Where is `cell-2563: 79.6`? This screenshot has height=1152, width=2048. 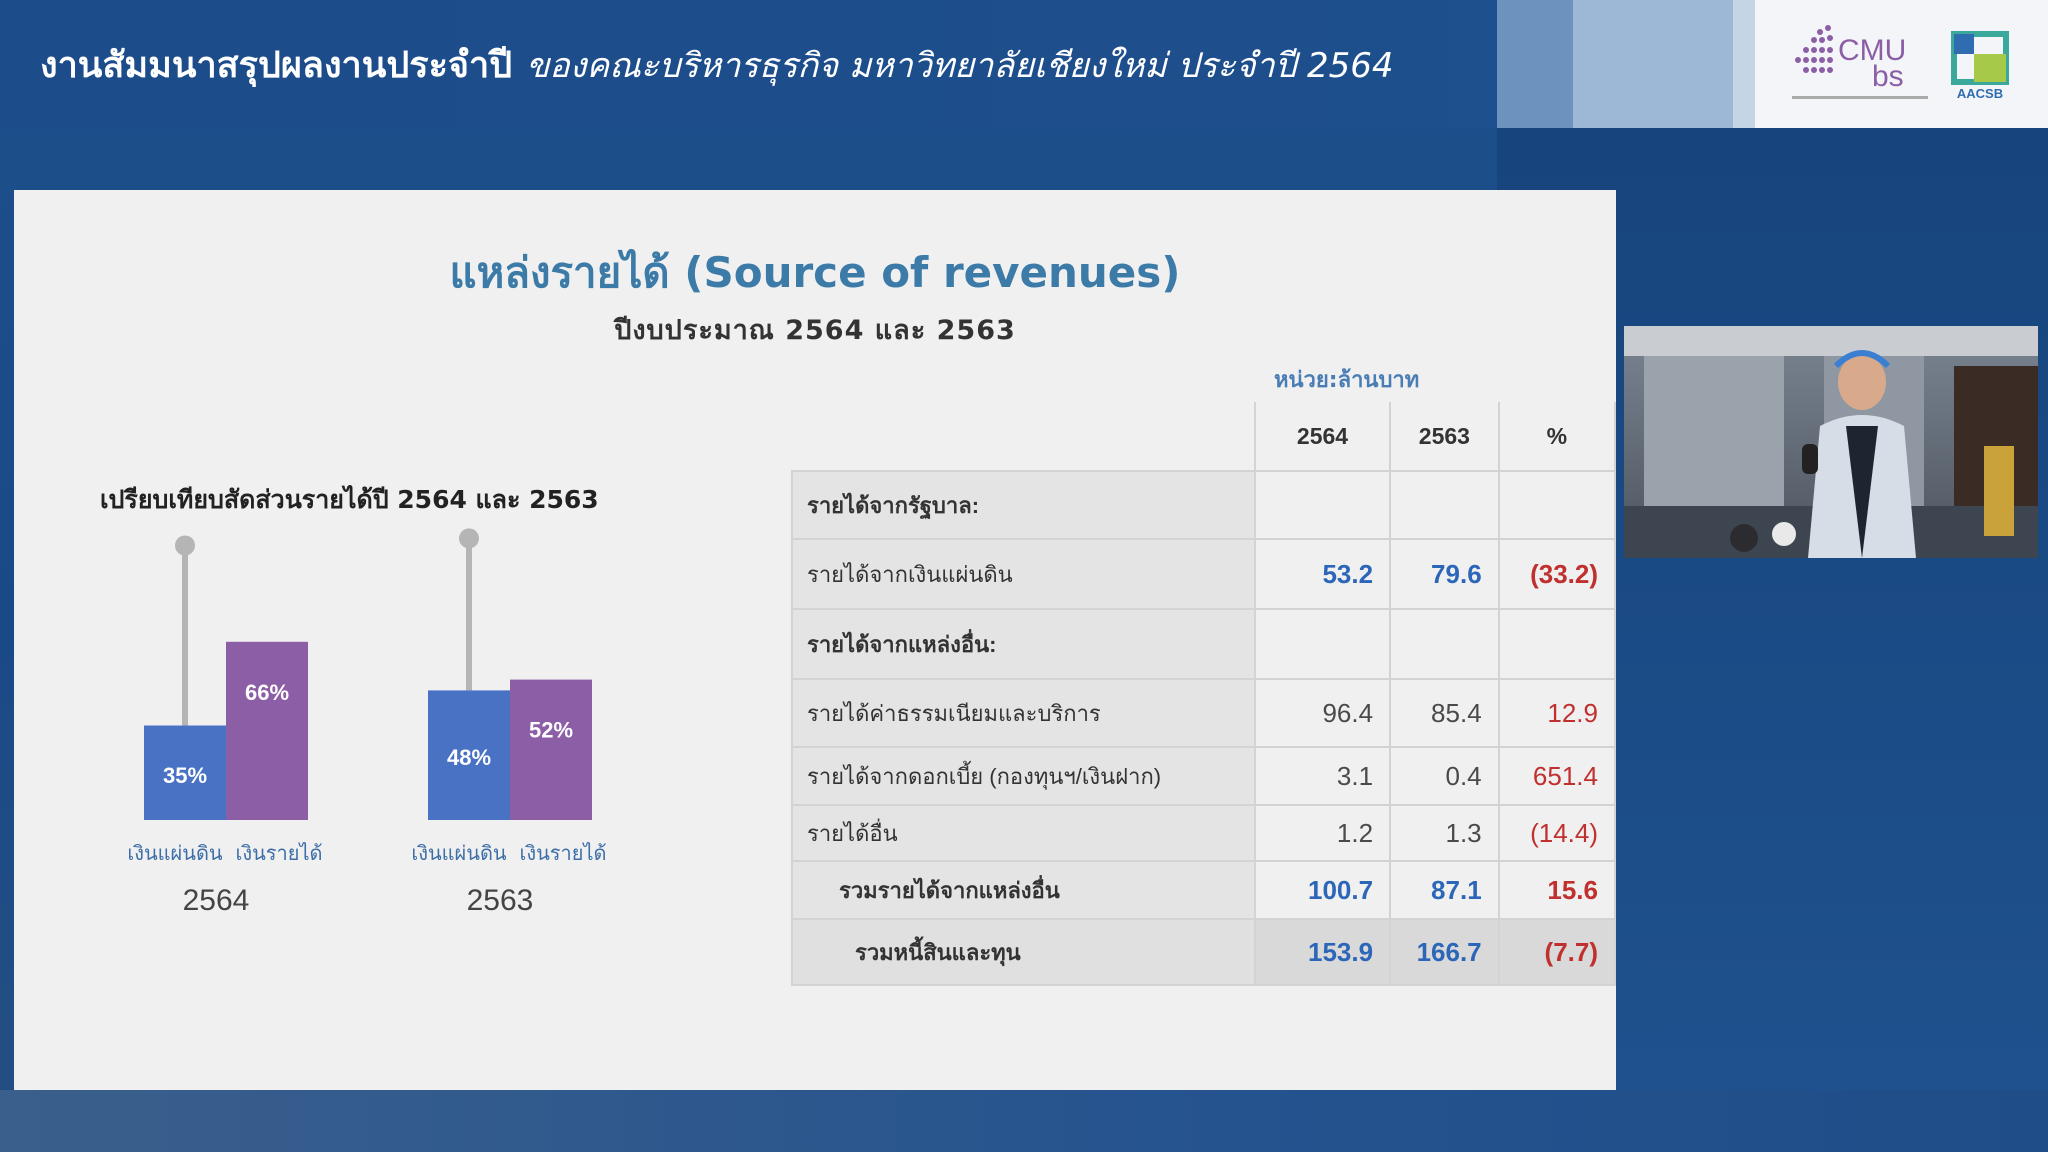 cell-2563: 79.6 is located at coordinates (1444, 574).